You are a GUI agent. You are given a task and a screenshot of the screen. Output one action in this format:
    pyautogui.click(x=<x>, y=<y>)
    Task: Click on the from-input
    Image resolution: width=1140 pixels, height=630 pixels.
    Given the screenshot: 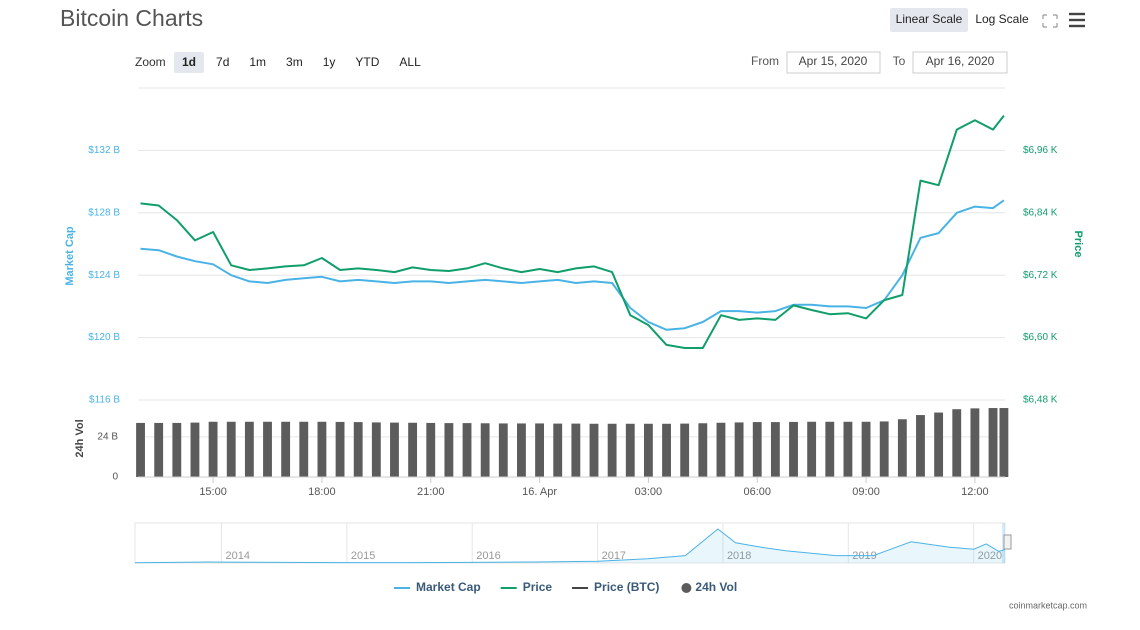 What is the action you would take?
    pyautogui.click(x=833, y=62)
    